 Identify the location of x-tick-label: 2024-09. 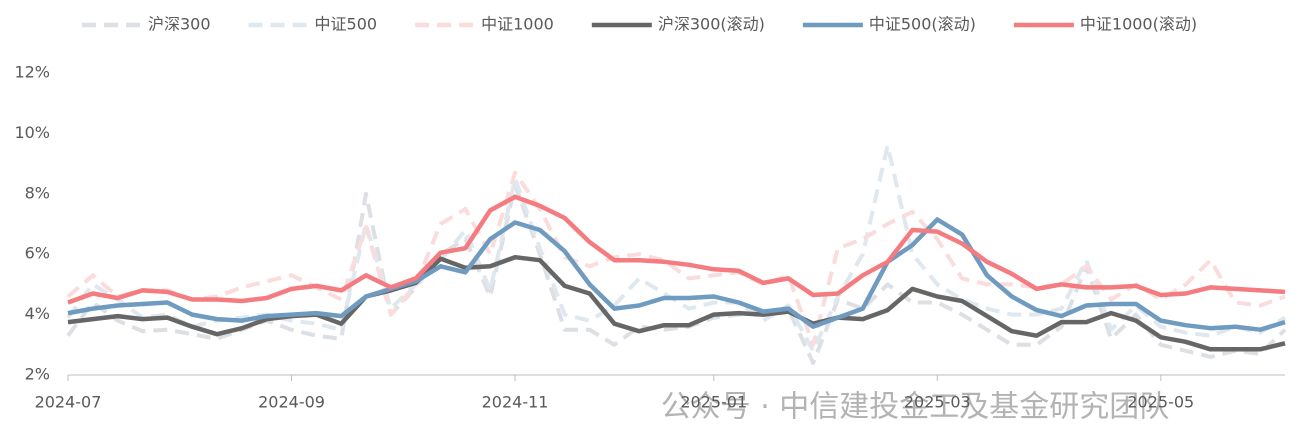
(291, 402).